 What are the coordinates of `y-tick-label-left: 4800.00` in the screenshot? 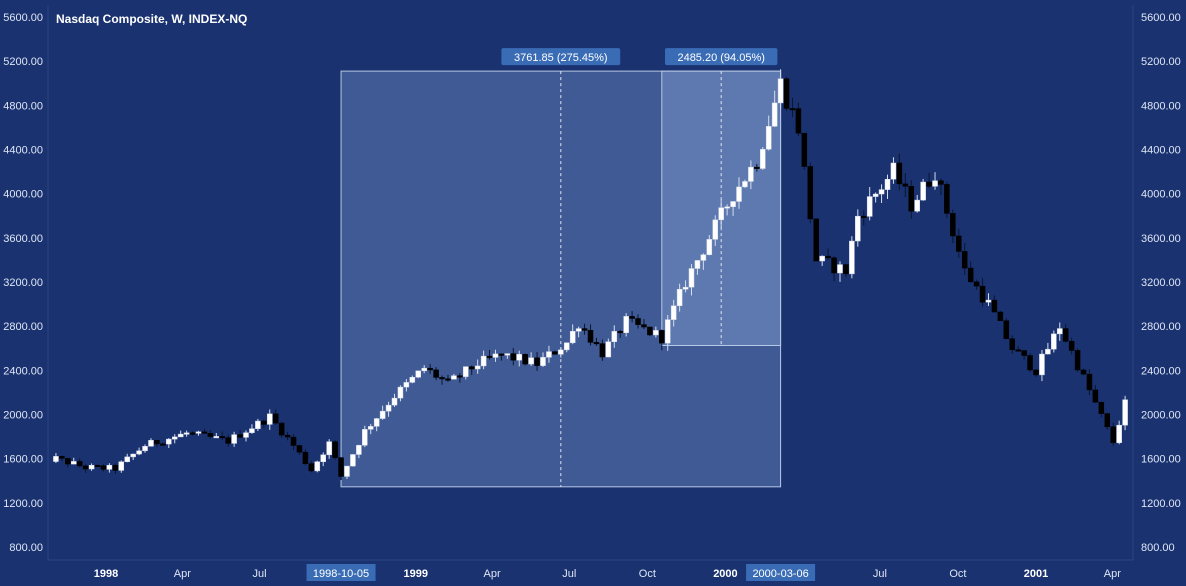 It's located at (23, 106).